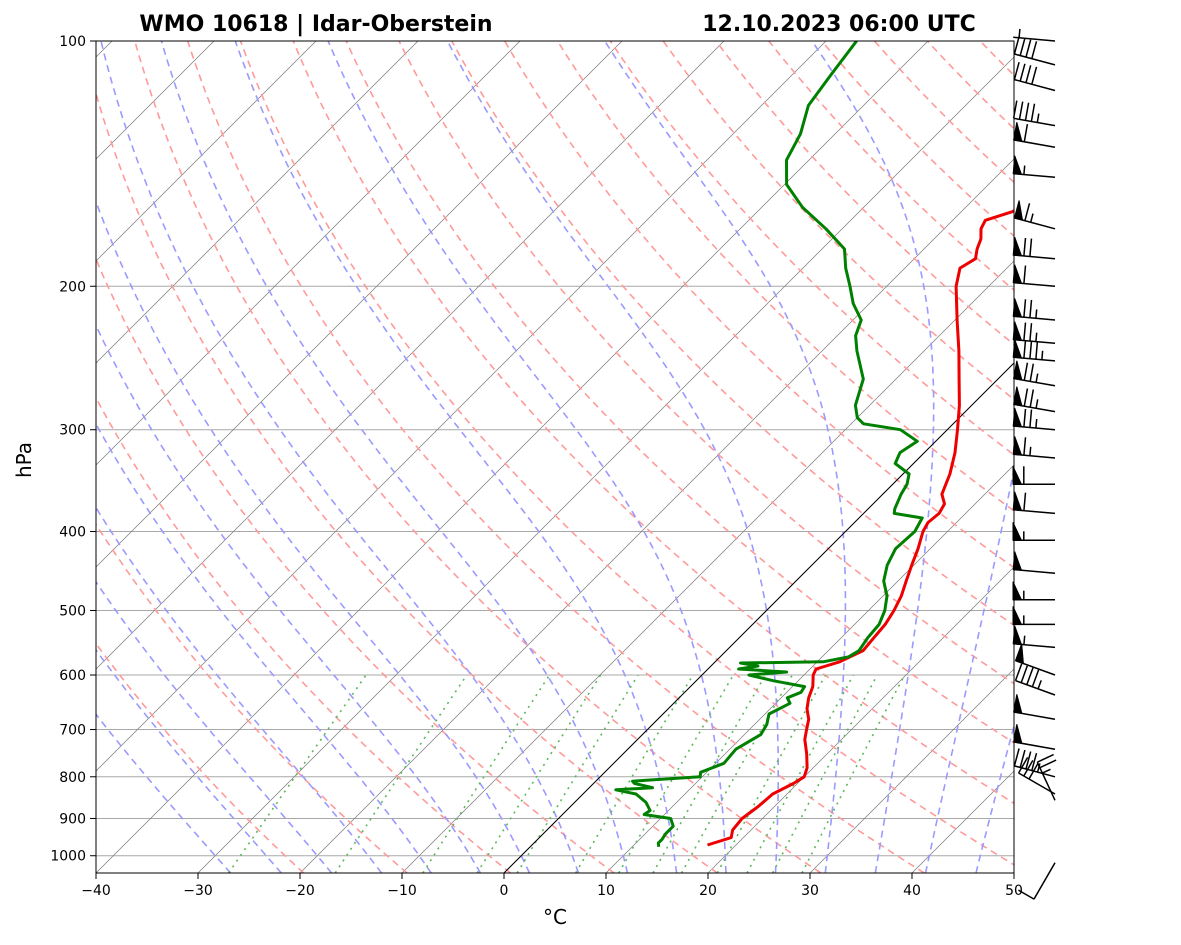  I want to click on y-tick-label: 100, so click(72, 42).